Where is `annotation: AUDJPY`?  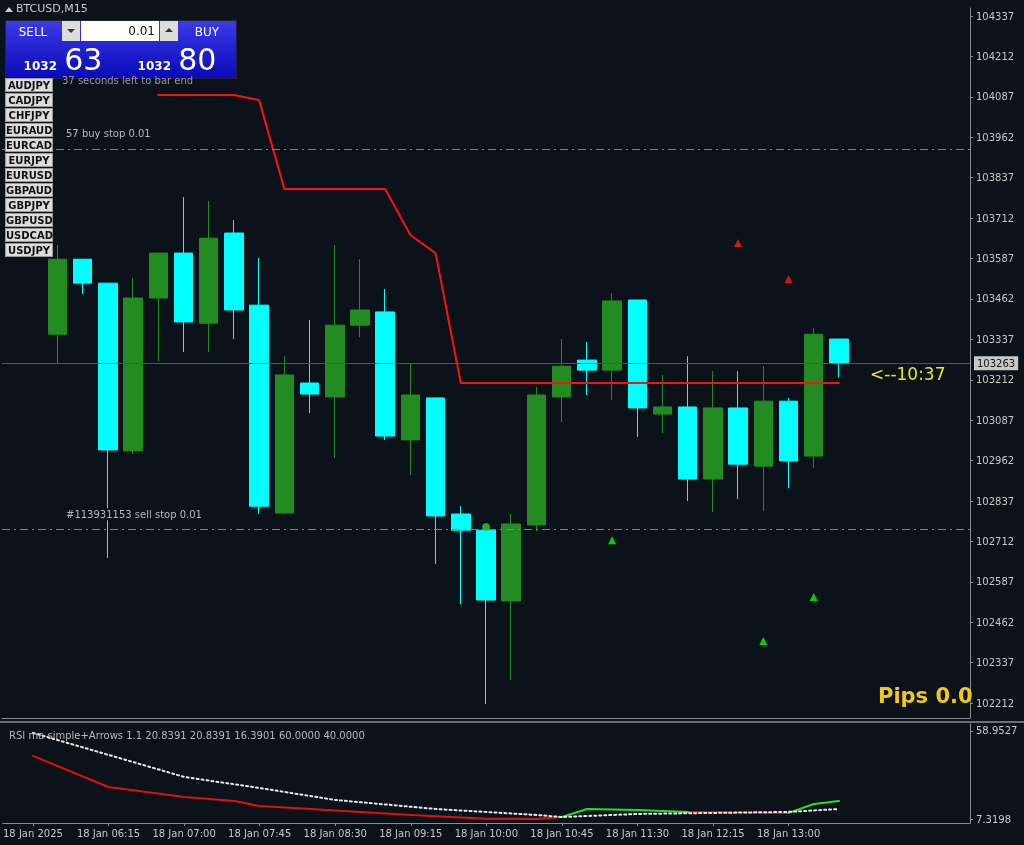
annotation: AUDJPY is located at coordinates (29, 85).